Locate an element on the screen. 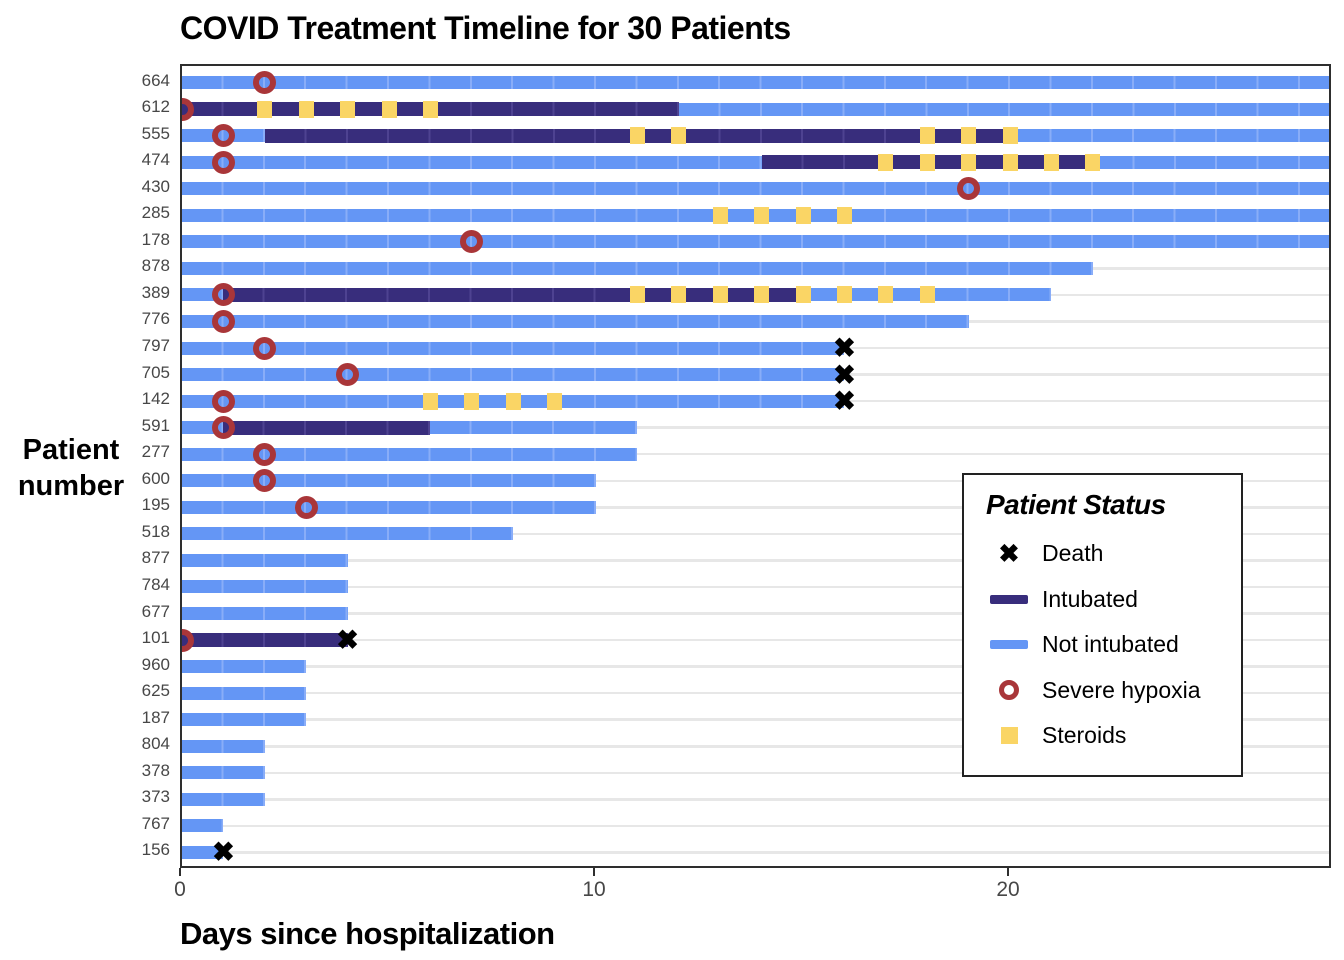 This screenshot has width=1344, height=960. y-tick-label: 389 is located at coordinates (155, 292).